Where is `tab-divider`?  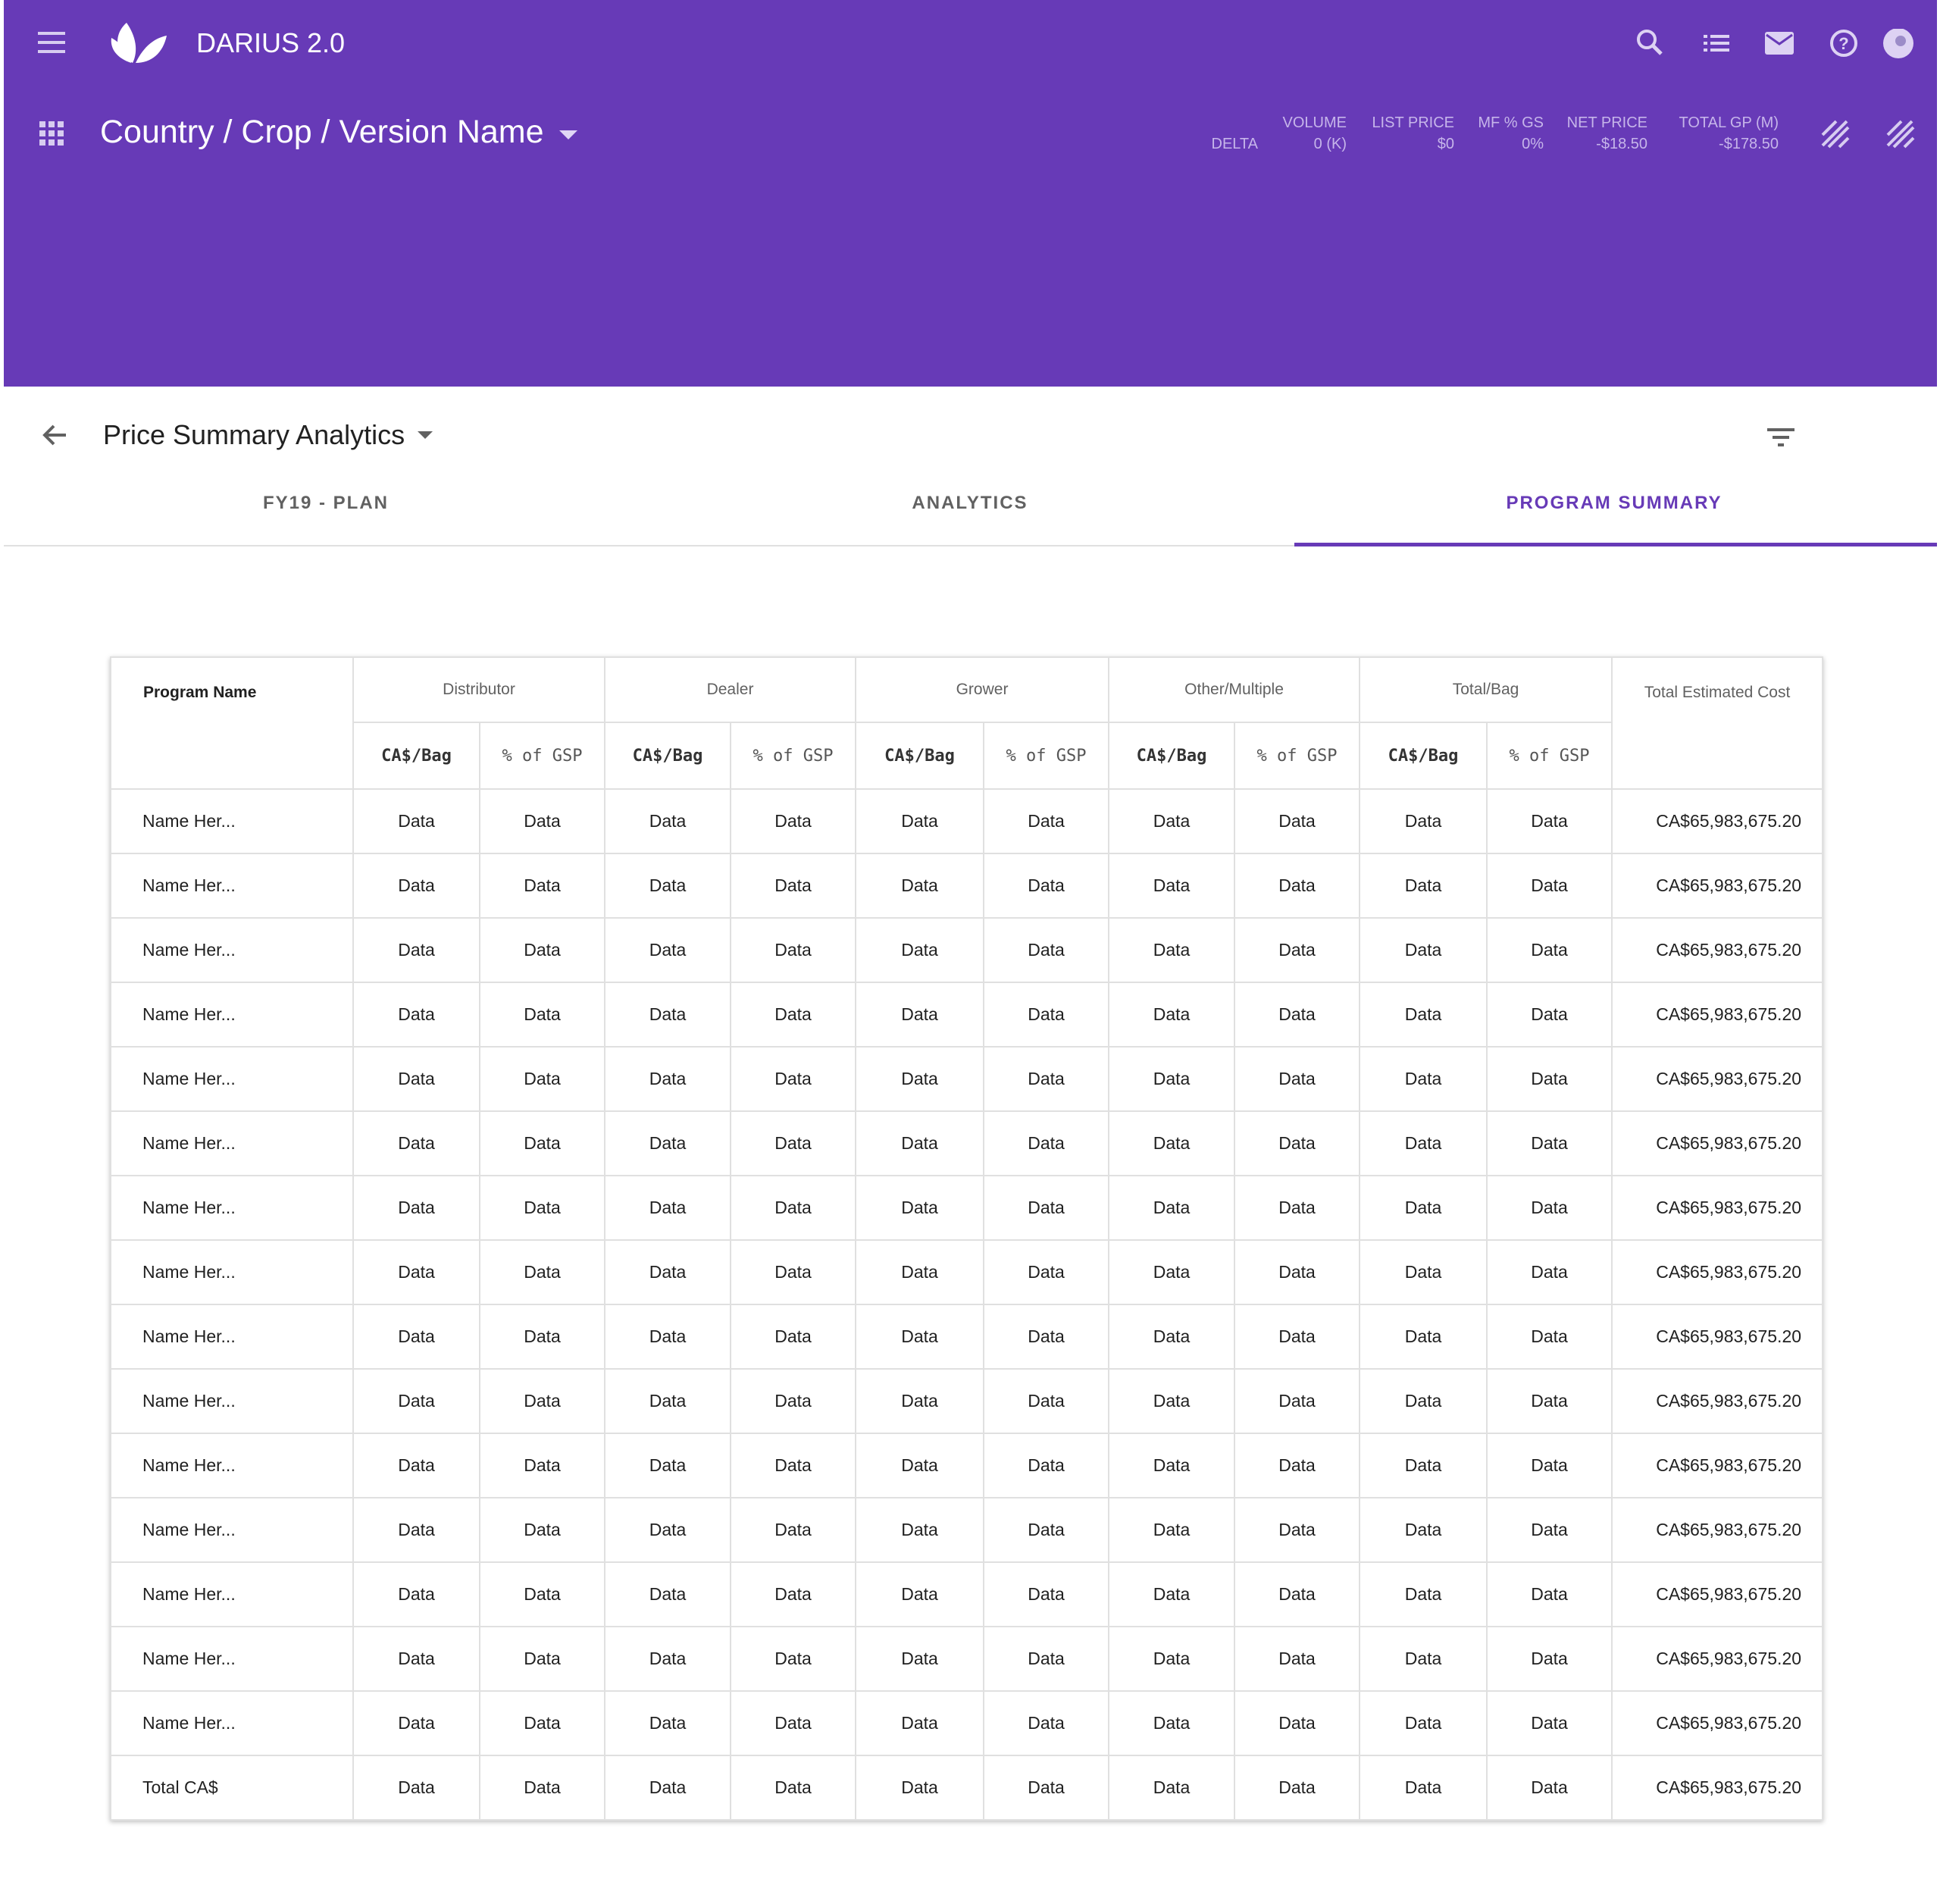
tab-divider is located at coordinates (970, 545).